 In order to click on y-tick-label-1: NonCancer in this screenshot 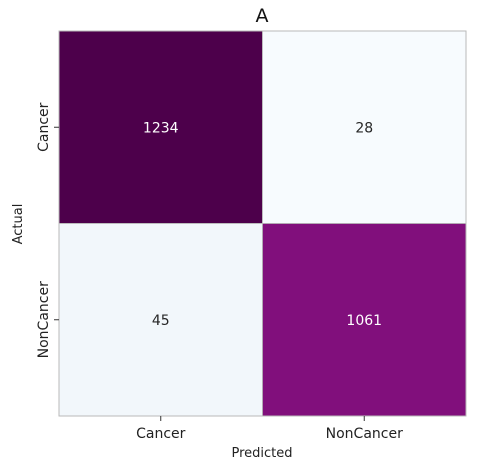, I will do `click(44, 319)`.